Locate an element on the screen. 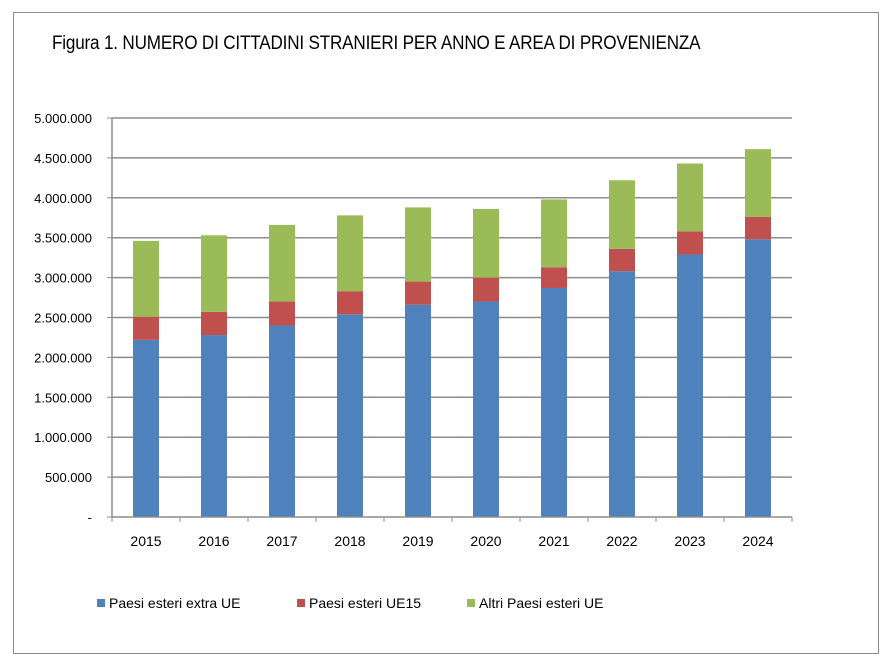  y-tick-label: 1.000.000 is located at coordinates (63, 437).